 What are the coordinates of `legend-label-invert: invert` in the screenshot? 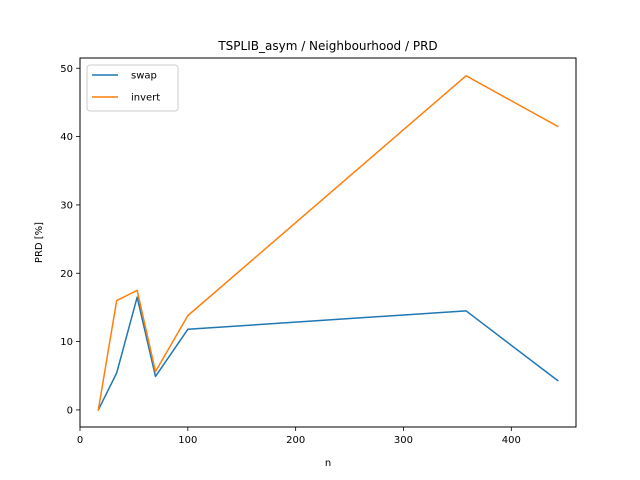 It's located at (145, 98).